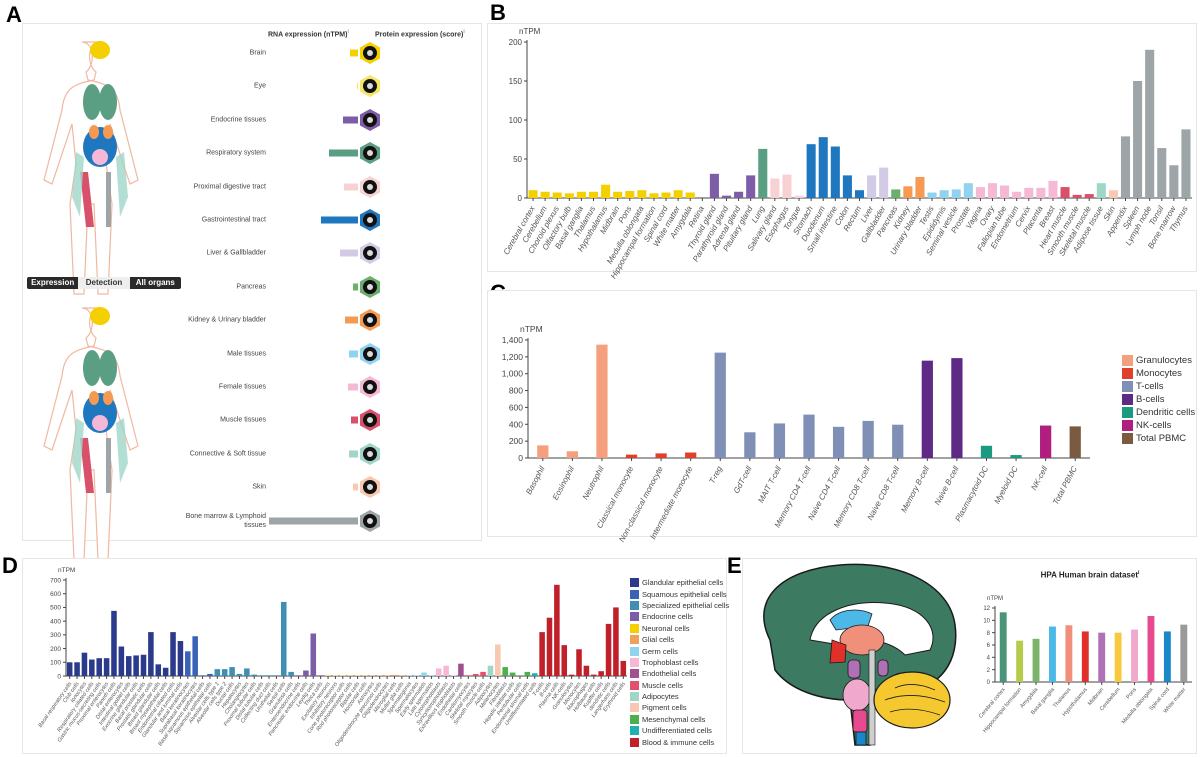  I want to click on legend-item: B-cells, so click(1158, 399).